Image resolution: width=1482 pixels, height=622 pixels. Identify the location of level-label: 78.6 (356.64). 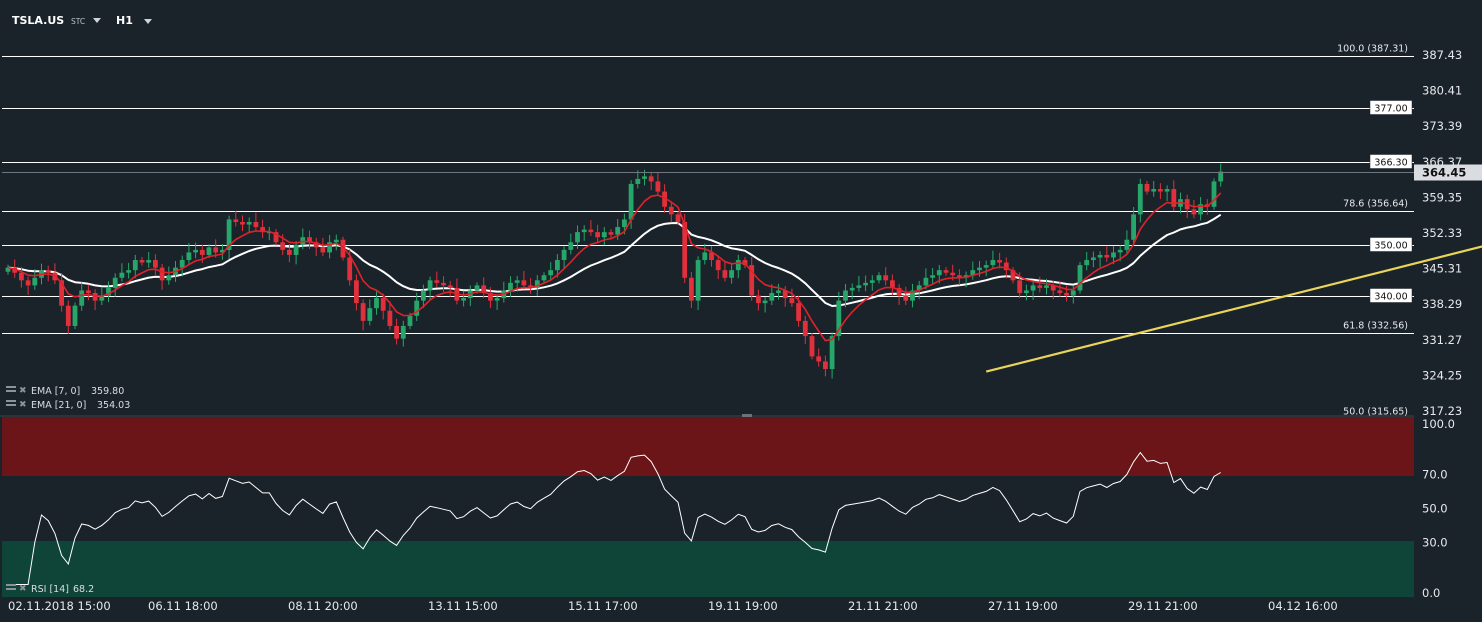
(1375, 204).